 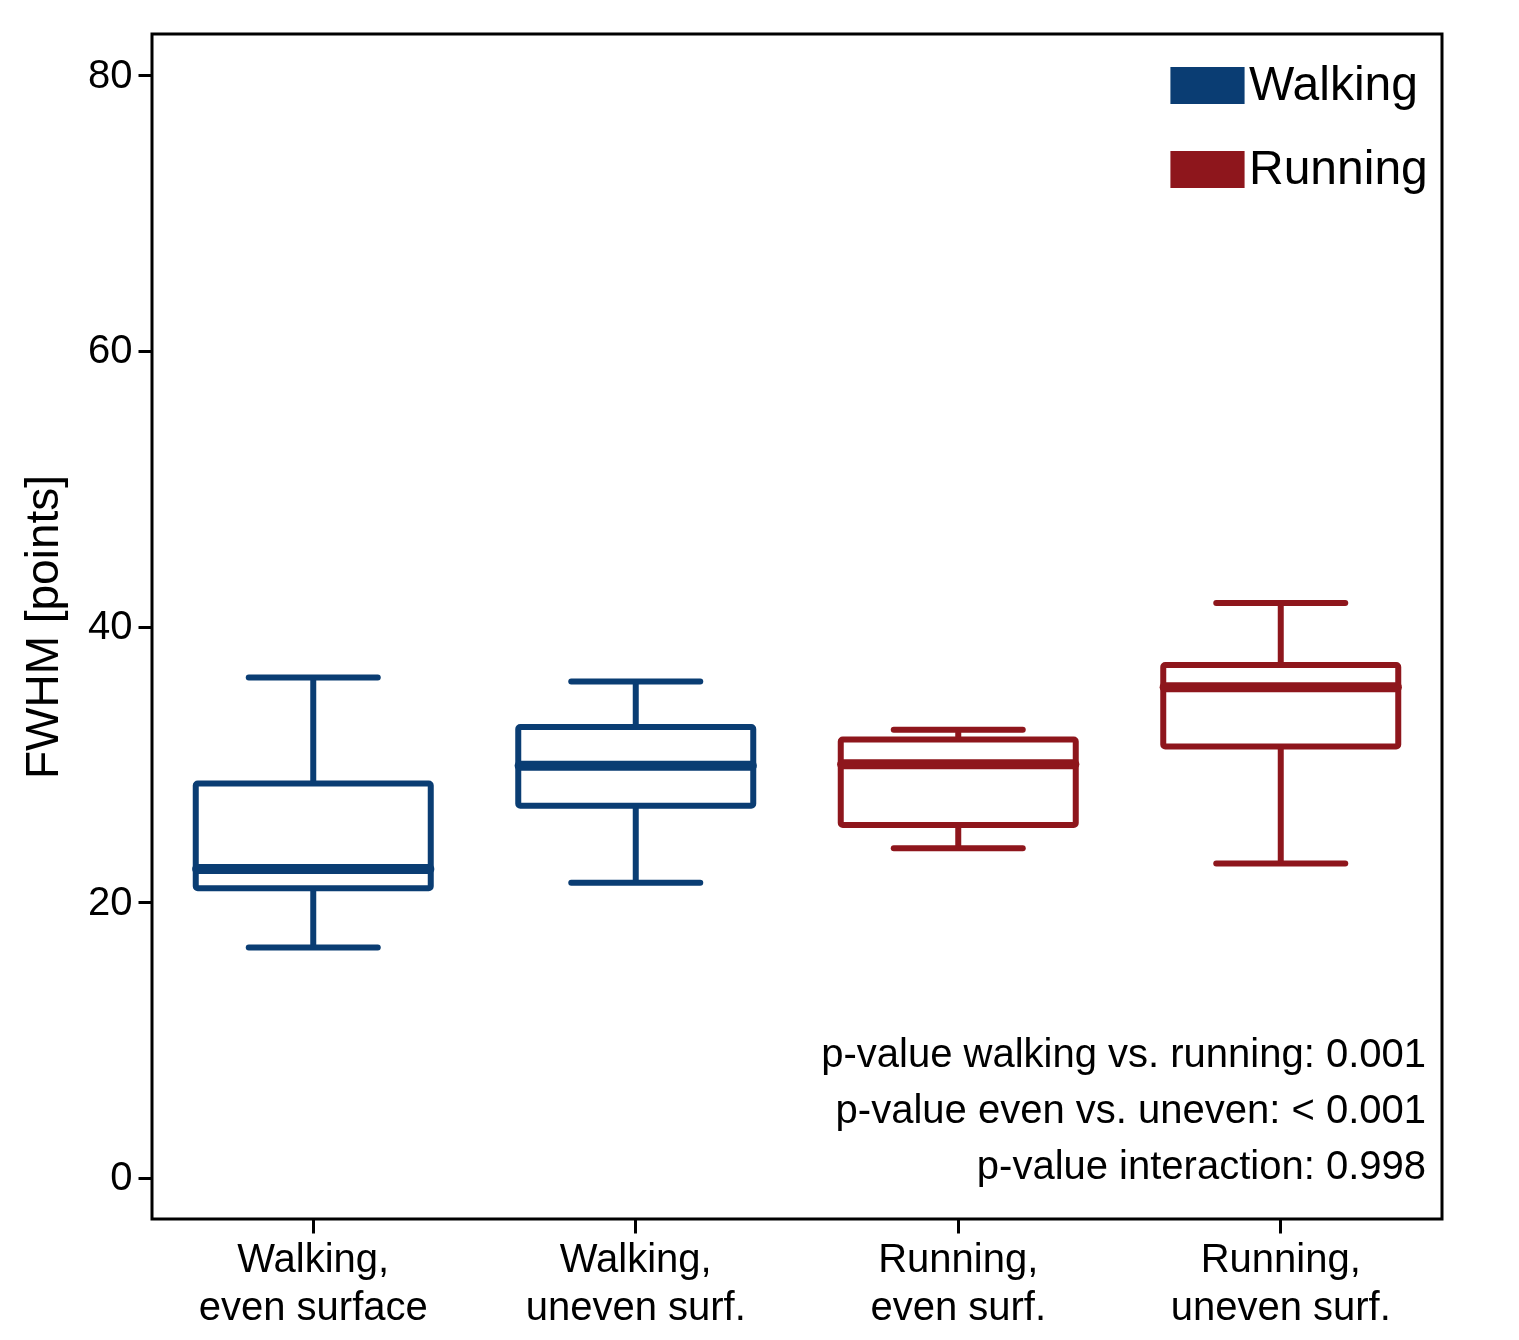 I want to click on legend-label: Running, so click(x=1338, y=167).